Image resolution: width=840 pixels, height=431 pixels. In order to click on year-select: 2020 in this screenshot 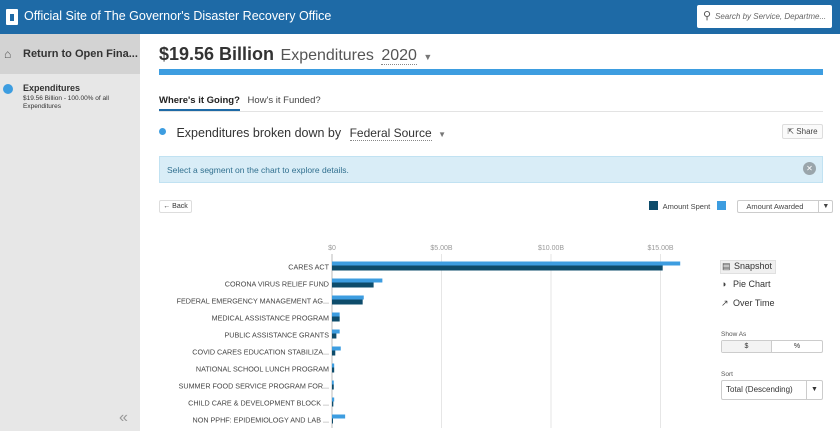, I will do `click(399, 56)`.